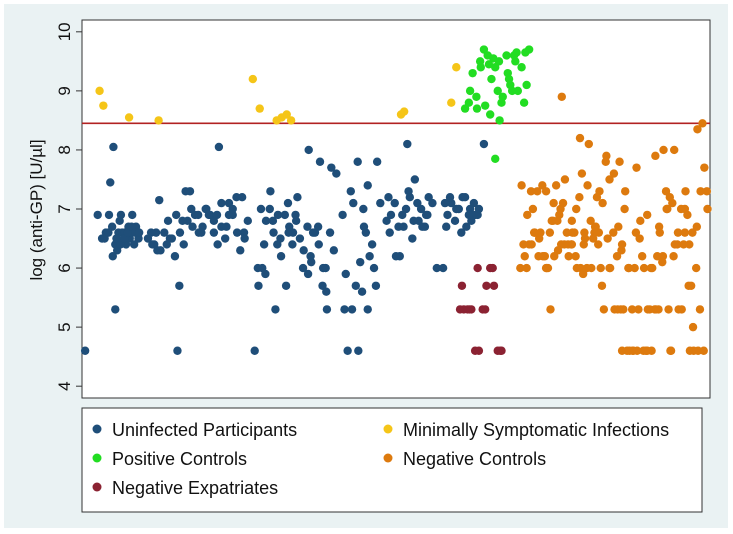 This screenshot has width=733, height=534. I want to click on y-tick-label: 5, so click(64, 326).